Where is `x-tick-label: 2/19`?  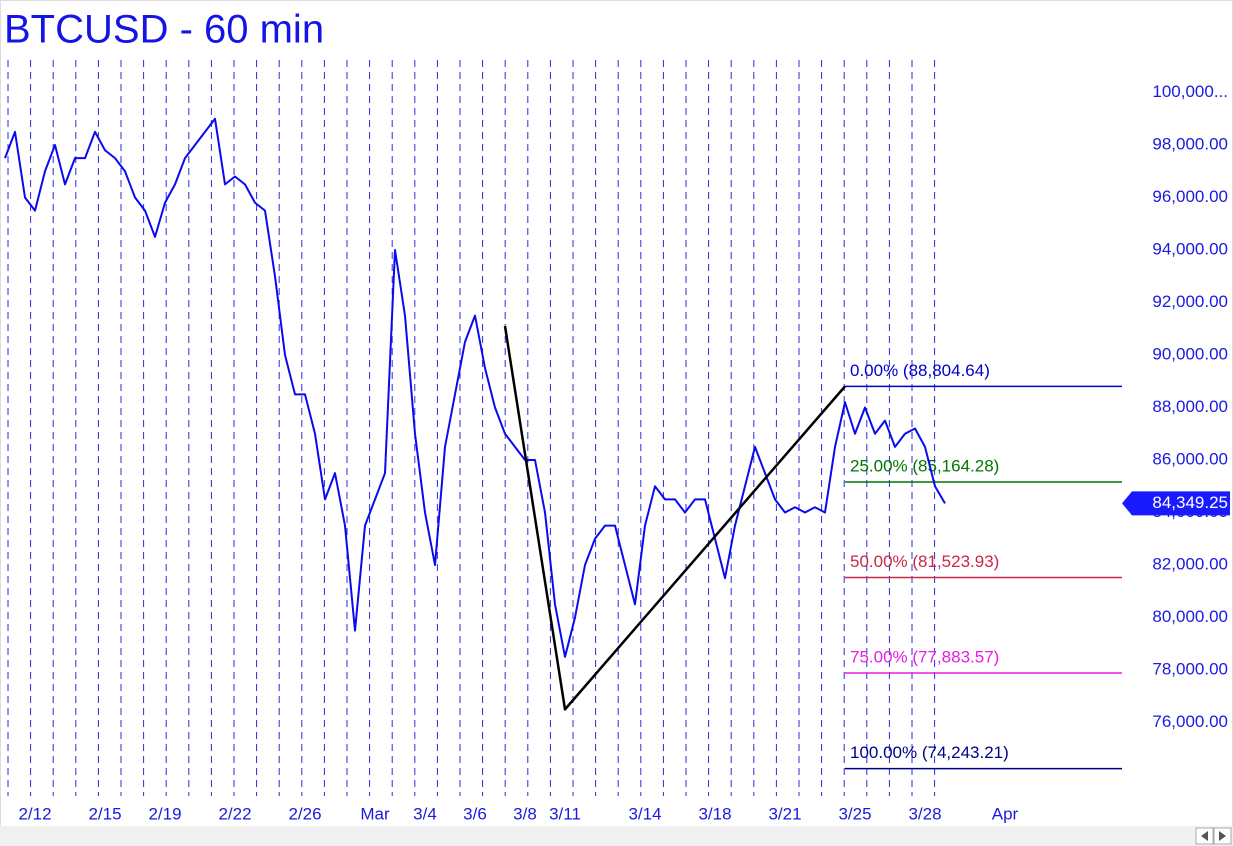
x-tick-label: 2/19 is located at coordinates (164, 813).